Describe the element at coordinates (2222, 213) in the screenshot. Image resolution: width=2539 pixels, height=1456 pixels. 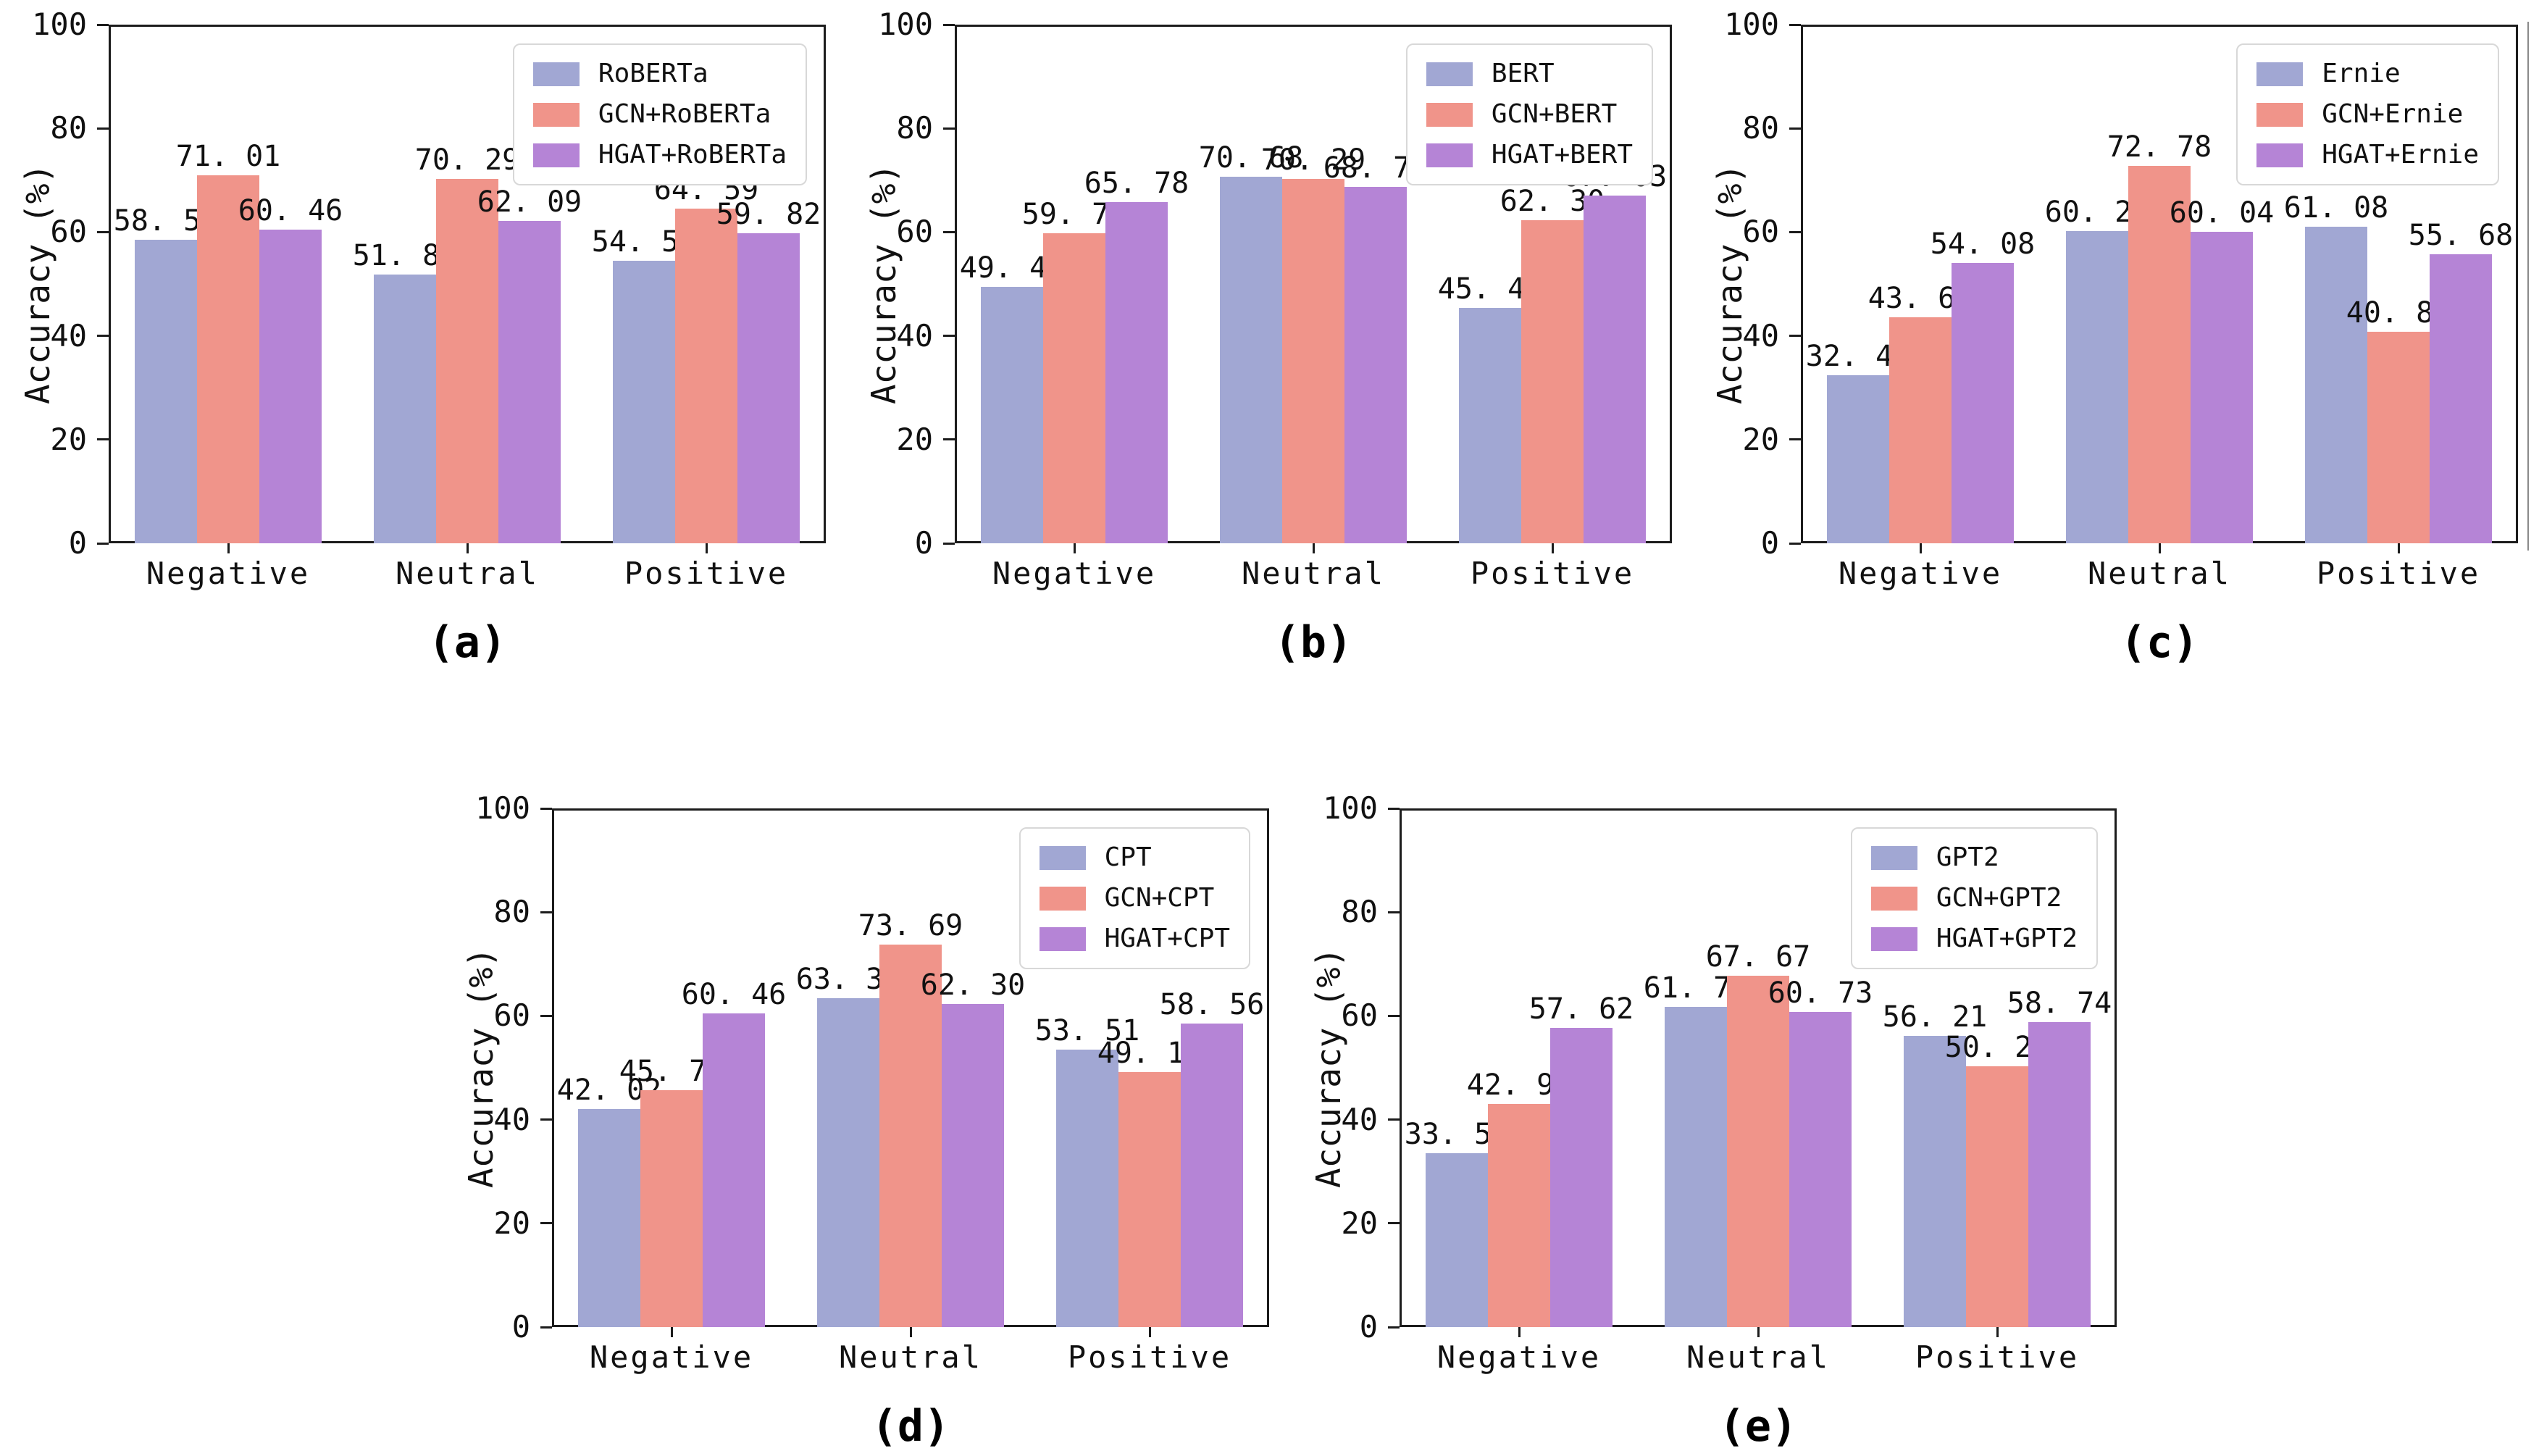
I see `bar-value-label: 60. 04` at that location.